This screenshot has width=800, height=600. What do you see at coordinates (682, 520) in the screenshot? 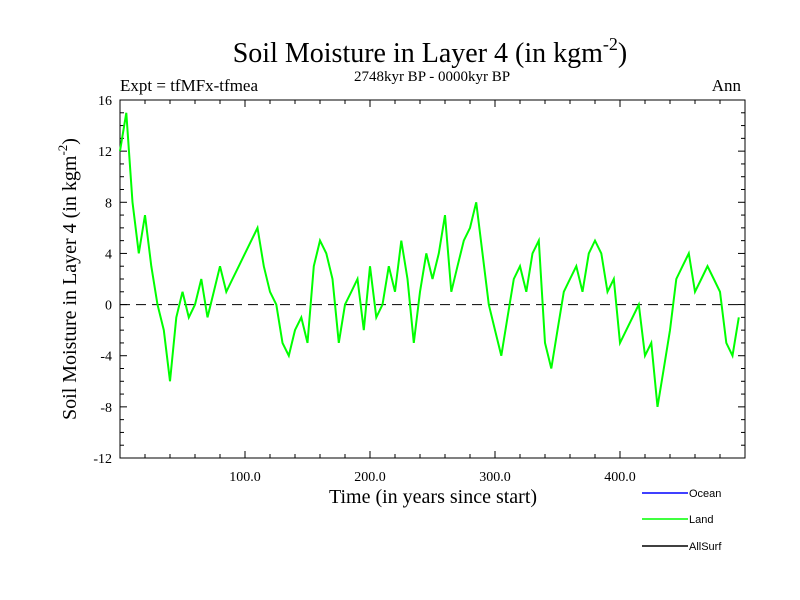
I see `legend: Ocean Land AllSurf` at bounding box center [682, 520].